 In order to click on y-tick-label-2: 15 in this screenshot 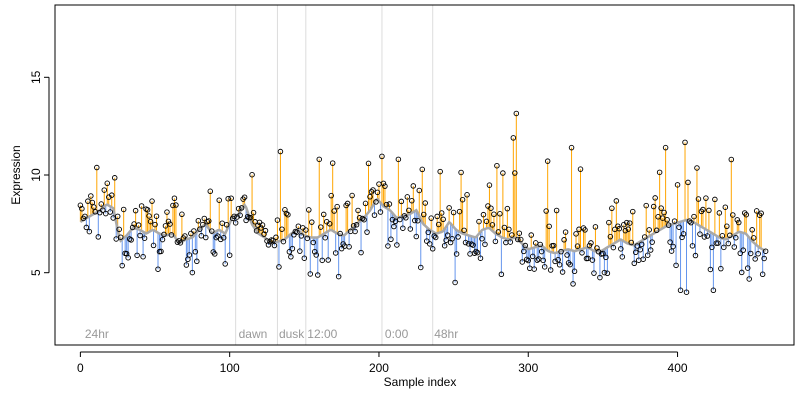, I will do `click(36, 77)`.